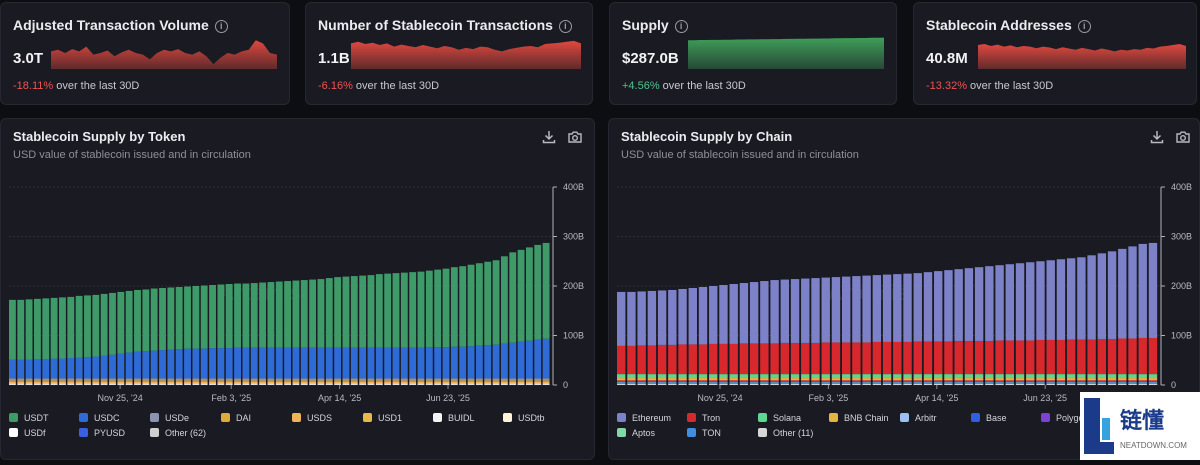 The width and height of the screenshot is (1200, 465). What do you see at coordinates (703, 418) in the screenshot?
I see `legend-item: Tron` at bounding box center [703, 418].